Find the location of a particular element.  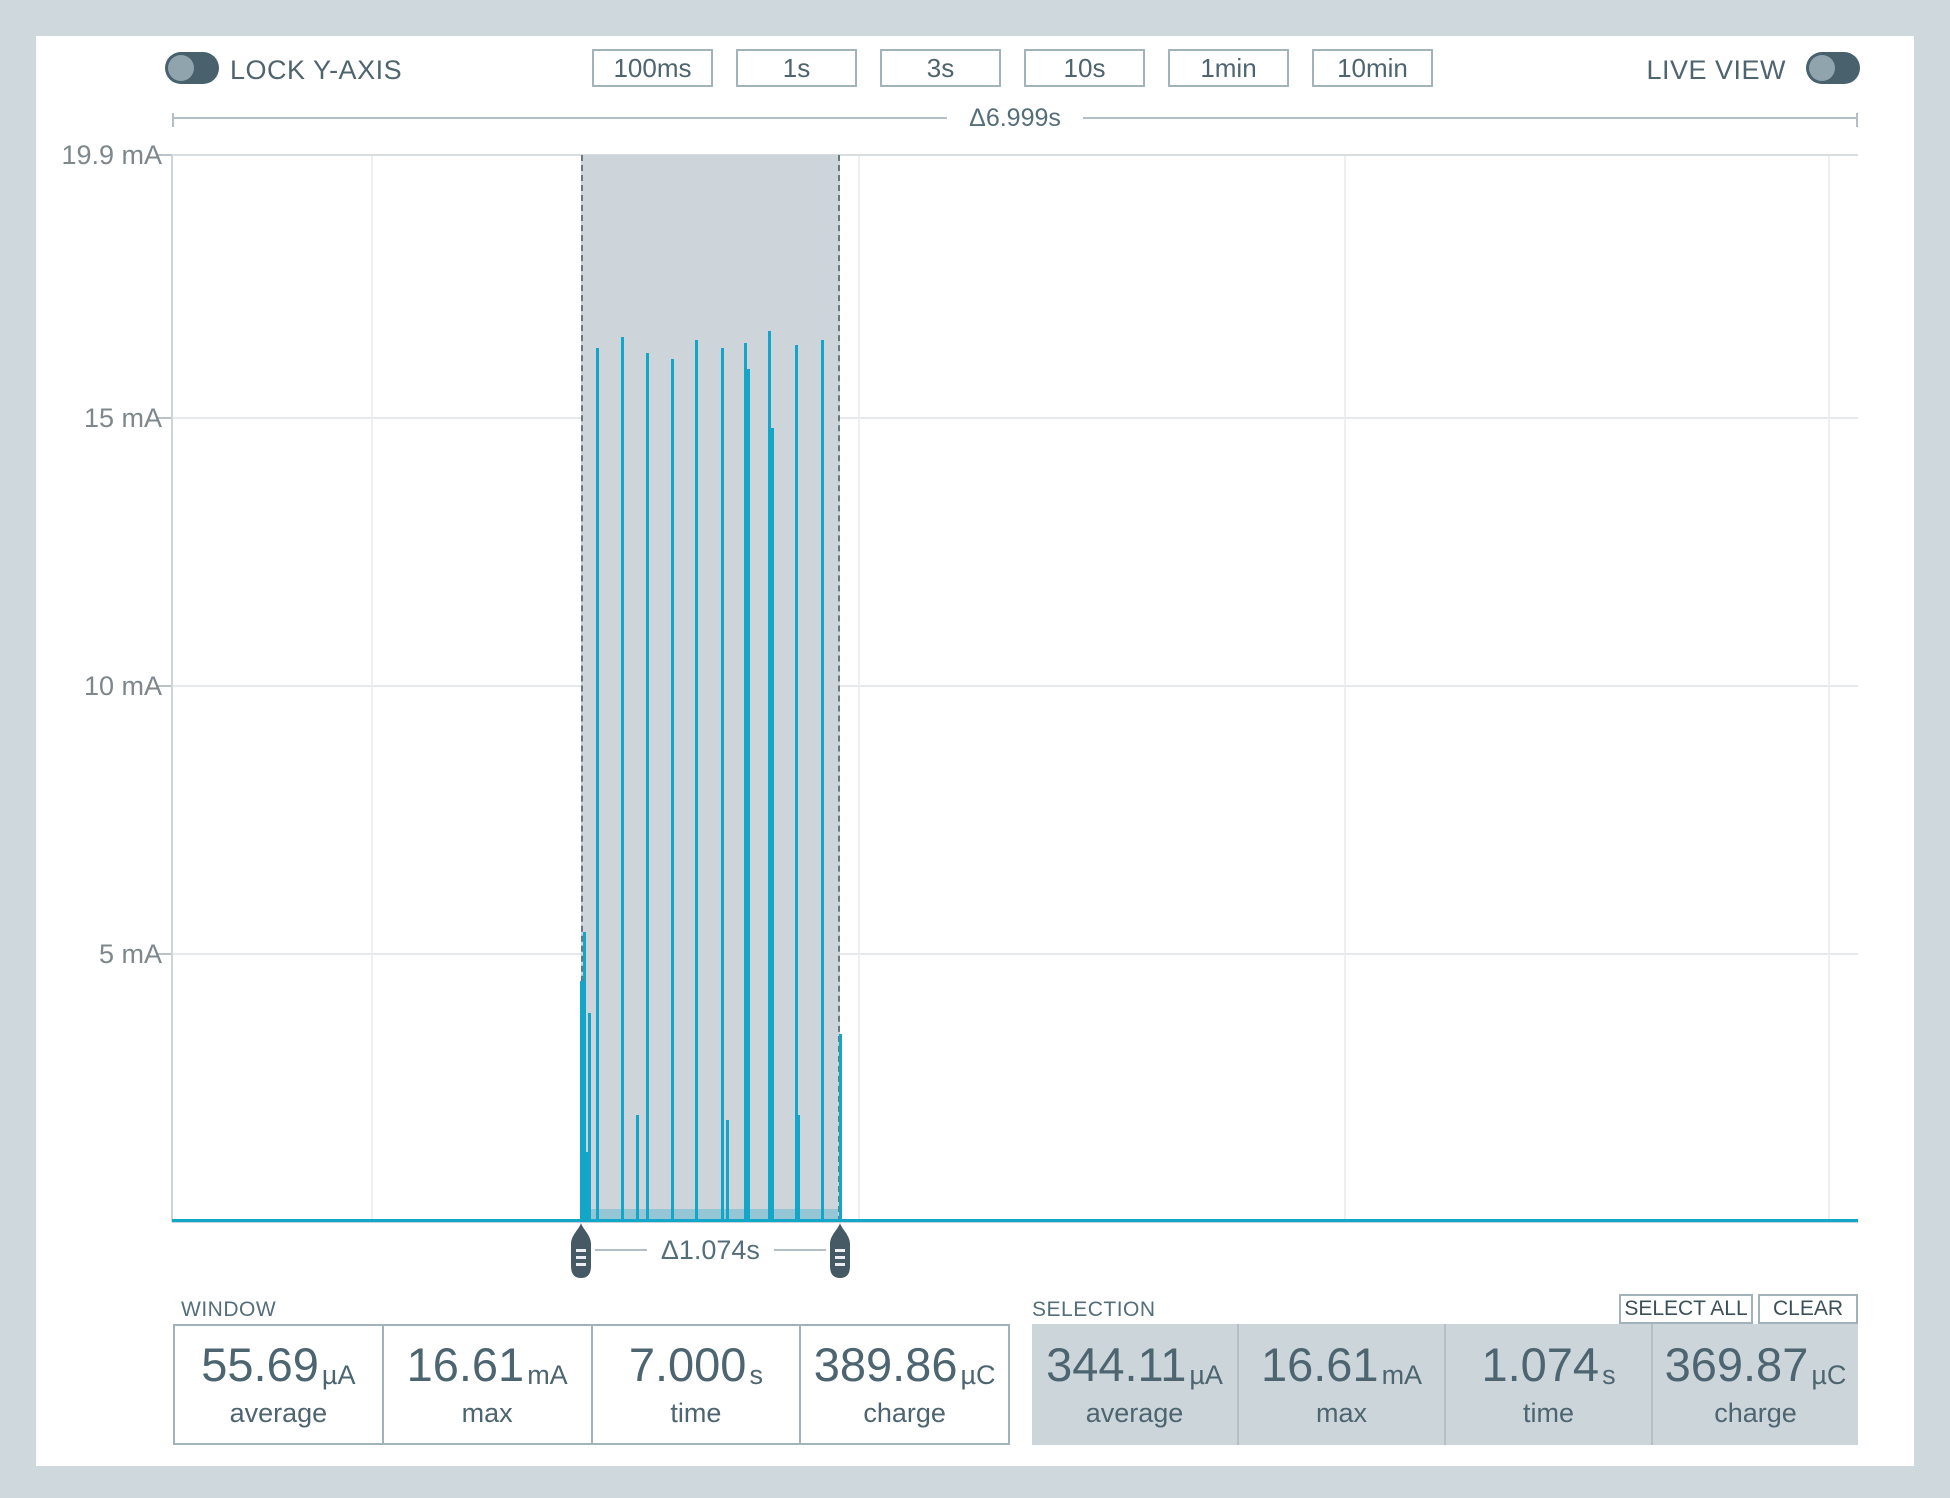

stat-value: 369.87 µC is located at coordinates (1755, 1364).